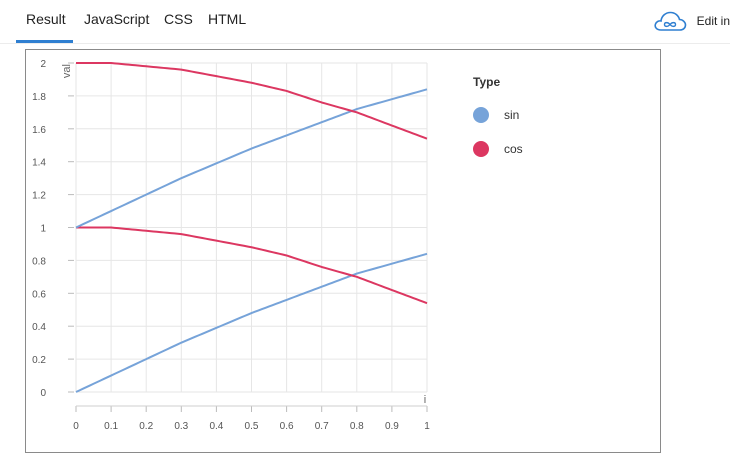  Describe the element at coordinates (67, 71) in the screenshot. I see `y-axis-label: val` at that location.